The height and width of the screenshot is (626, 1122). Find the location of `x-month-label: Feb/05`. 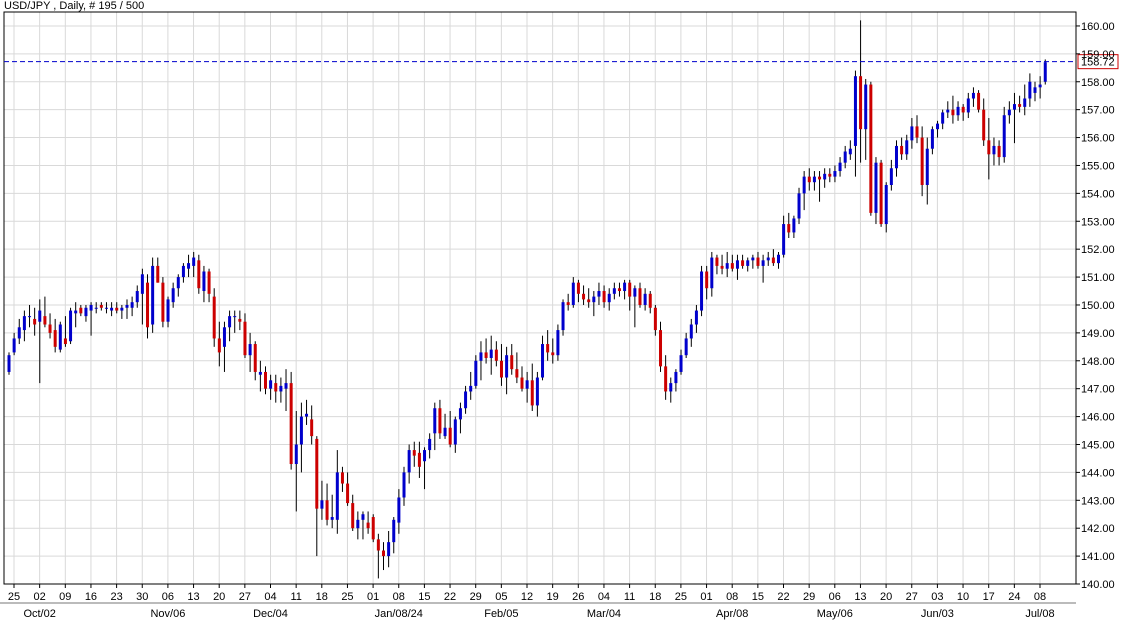

x-month-label: Feb/05 is located at coordinates (501, 614).